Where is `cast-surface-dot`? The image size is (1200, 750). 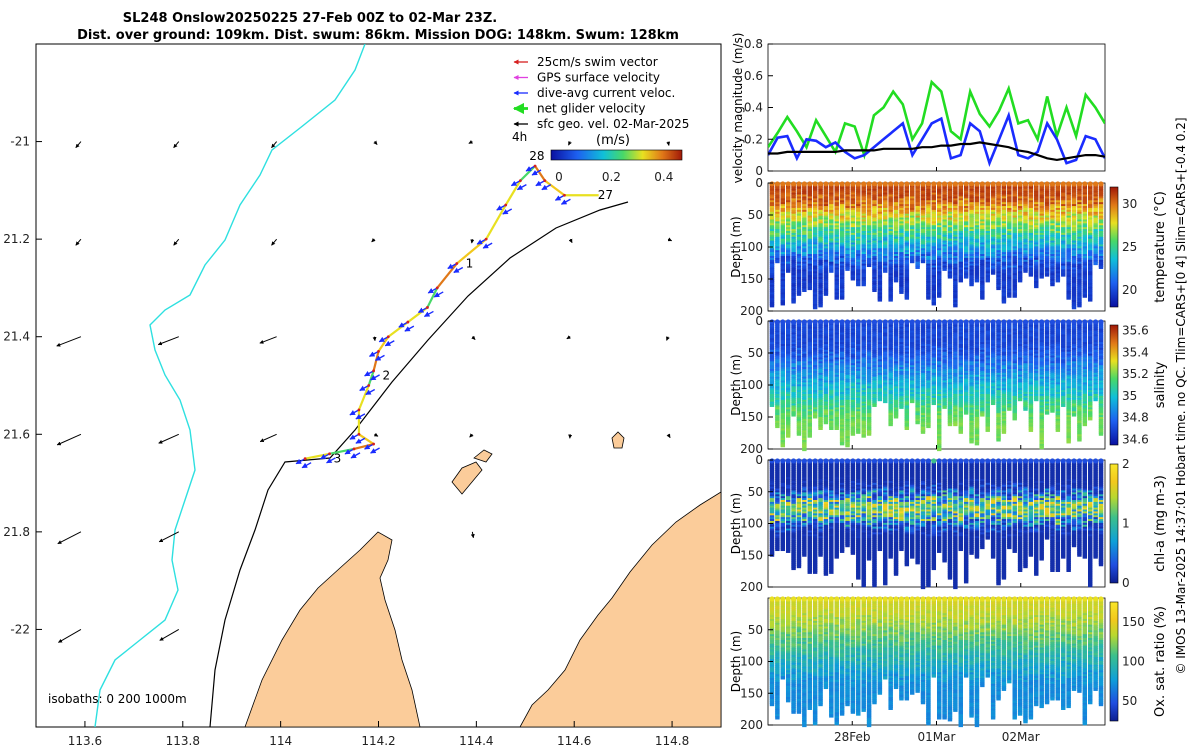
cast-surface-dot is located at coordinates (864, 184).